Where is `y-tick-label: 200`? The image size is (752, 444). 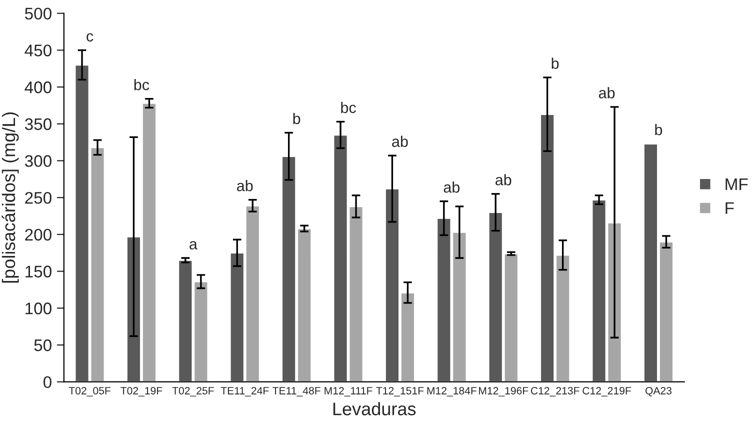
y-tick-label: 200 is located at coordinates (38, 234).